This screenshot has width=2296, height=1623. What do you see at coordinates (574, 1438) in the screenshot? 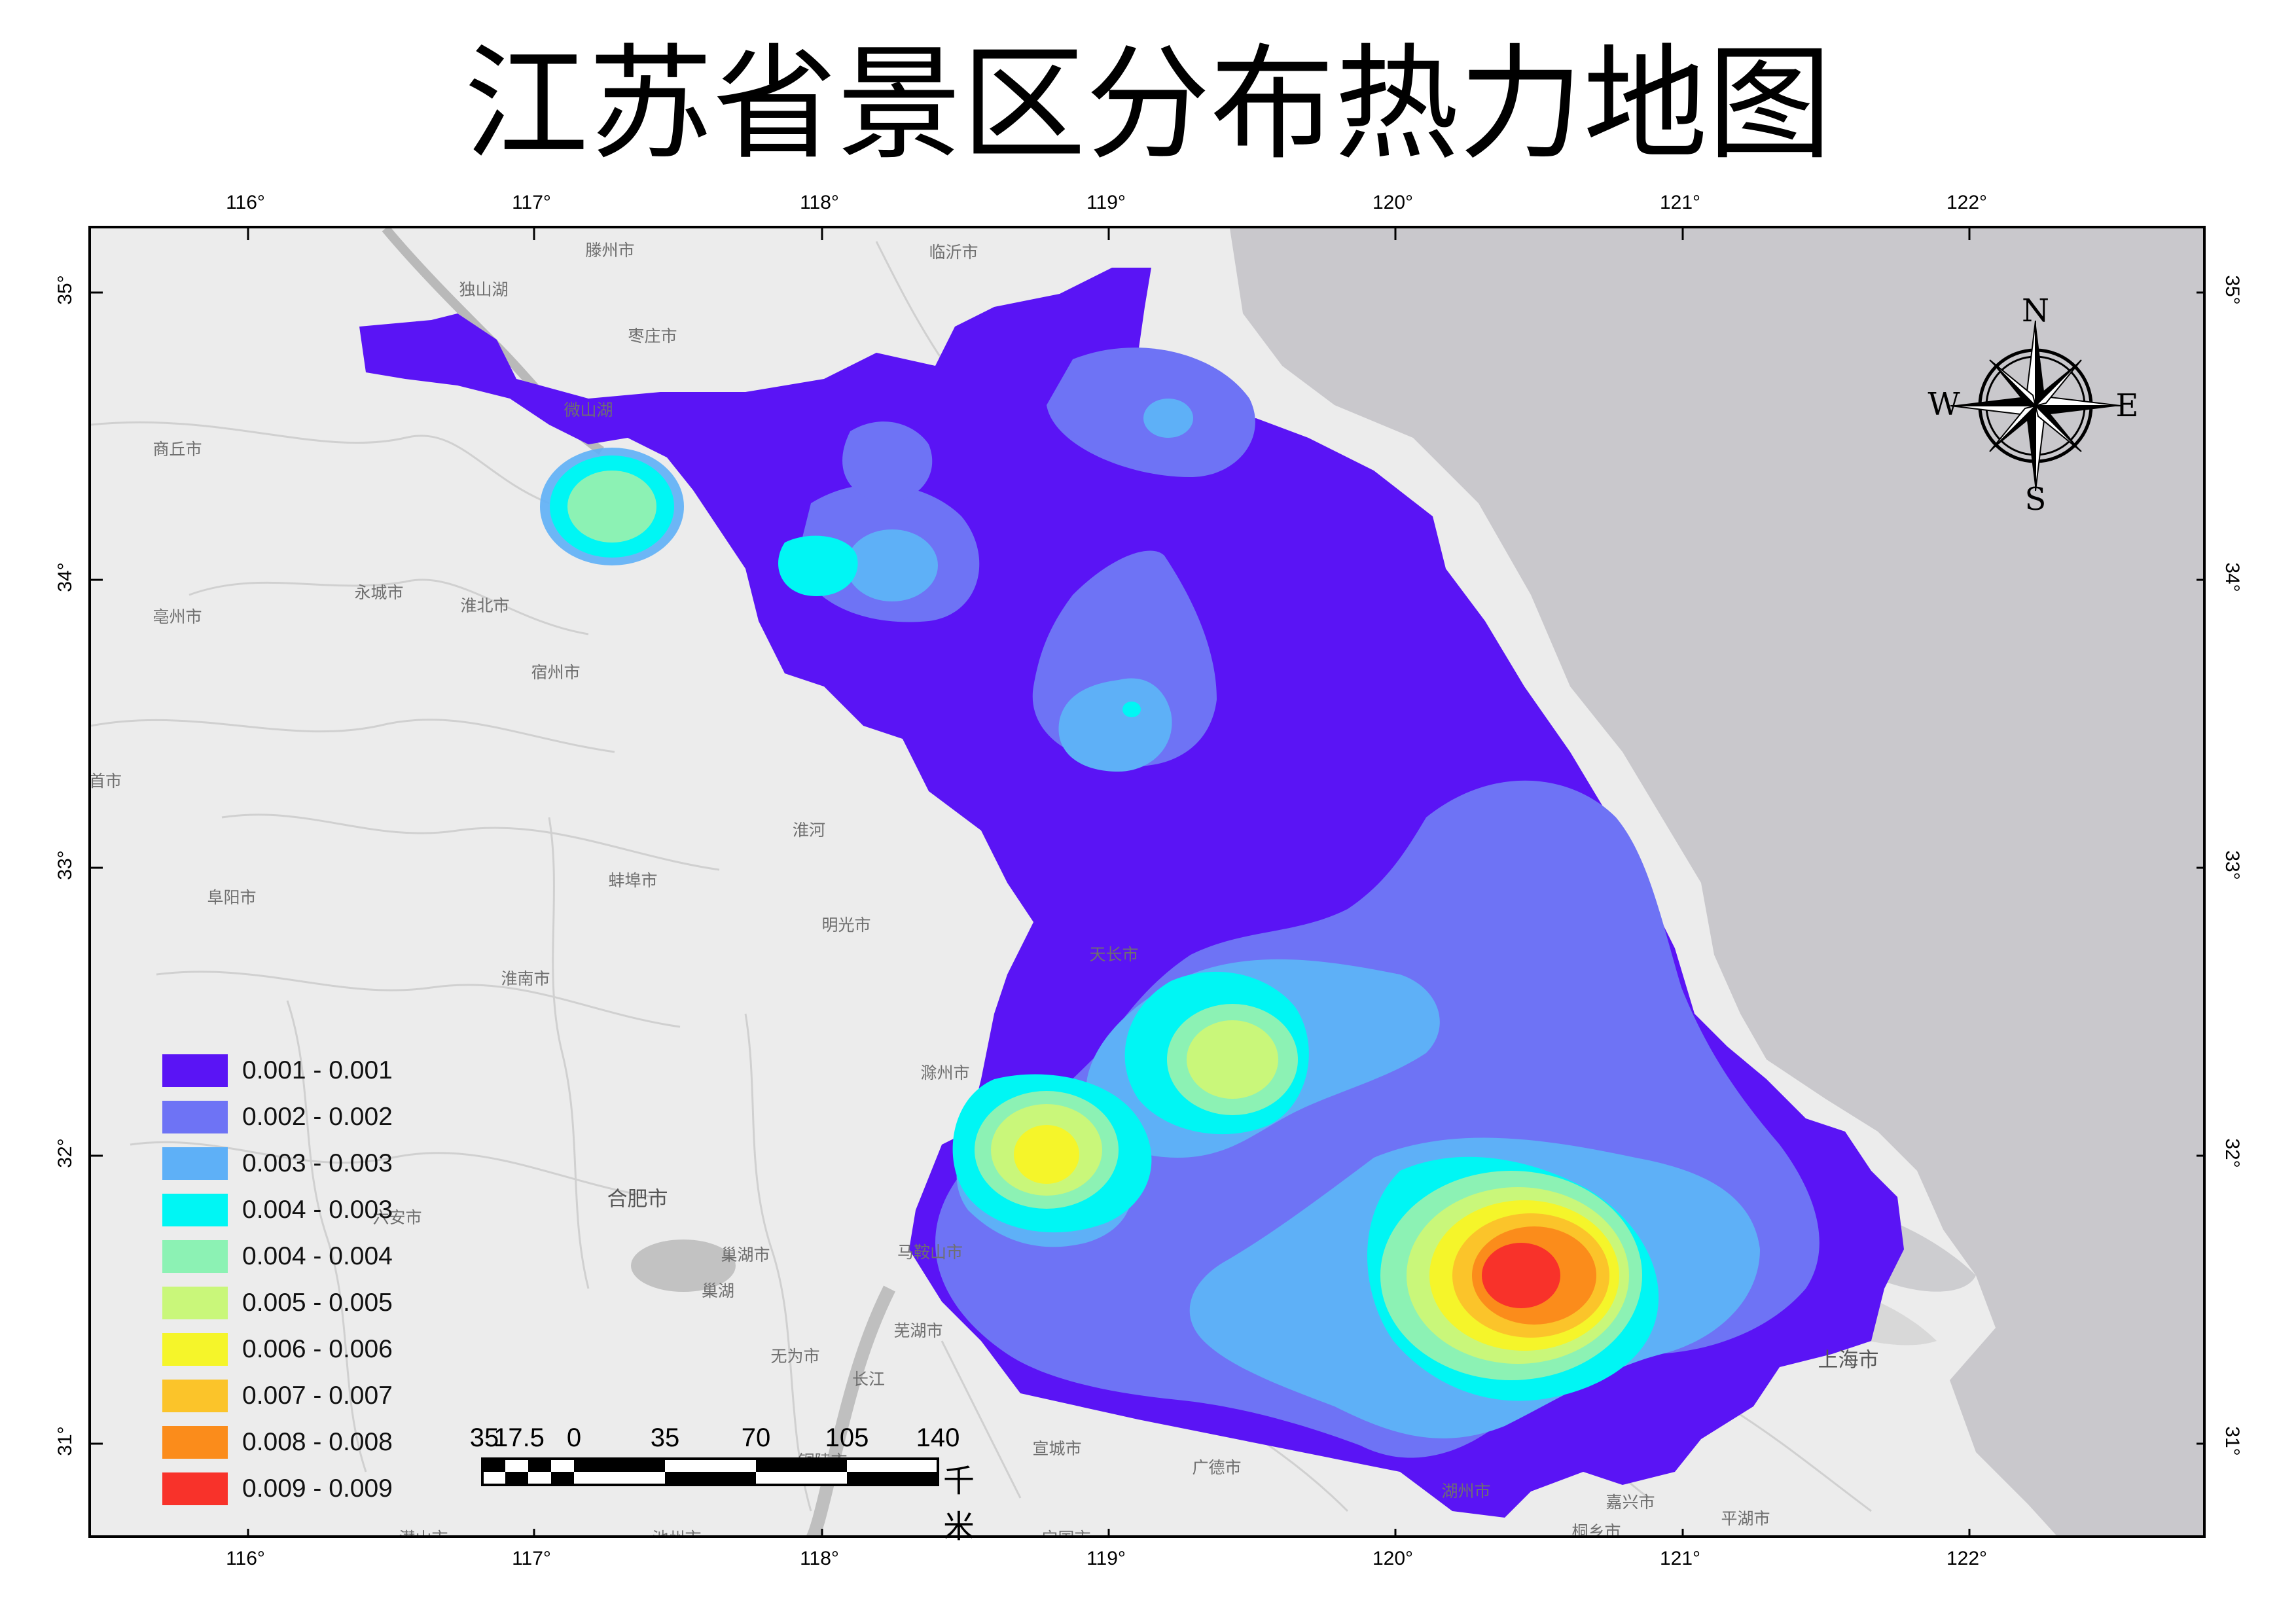
I see `scale-tick-label: 0` at bounding box center [574, 1438].